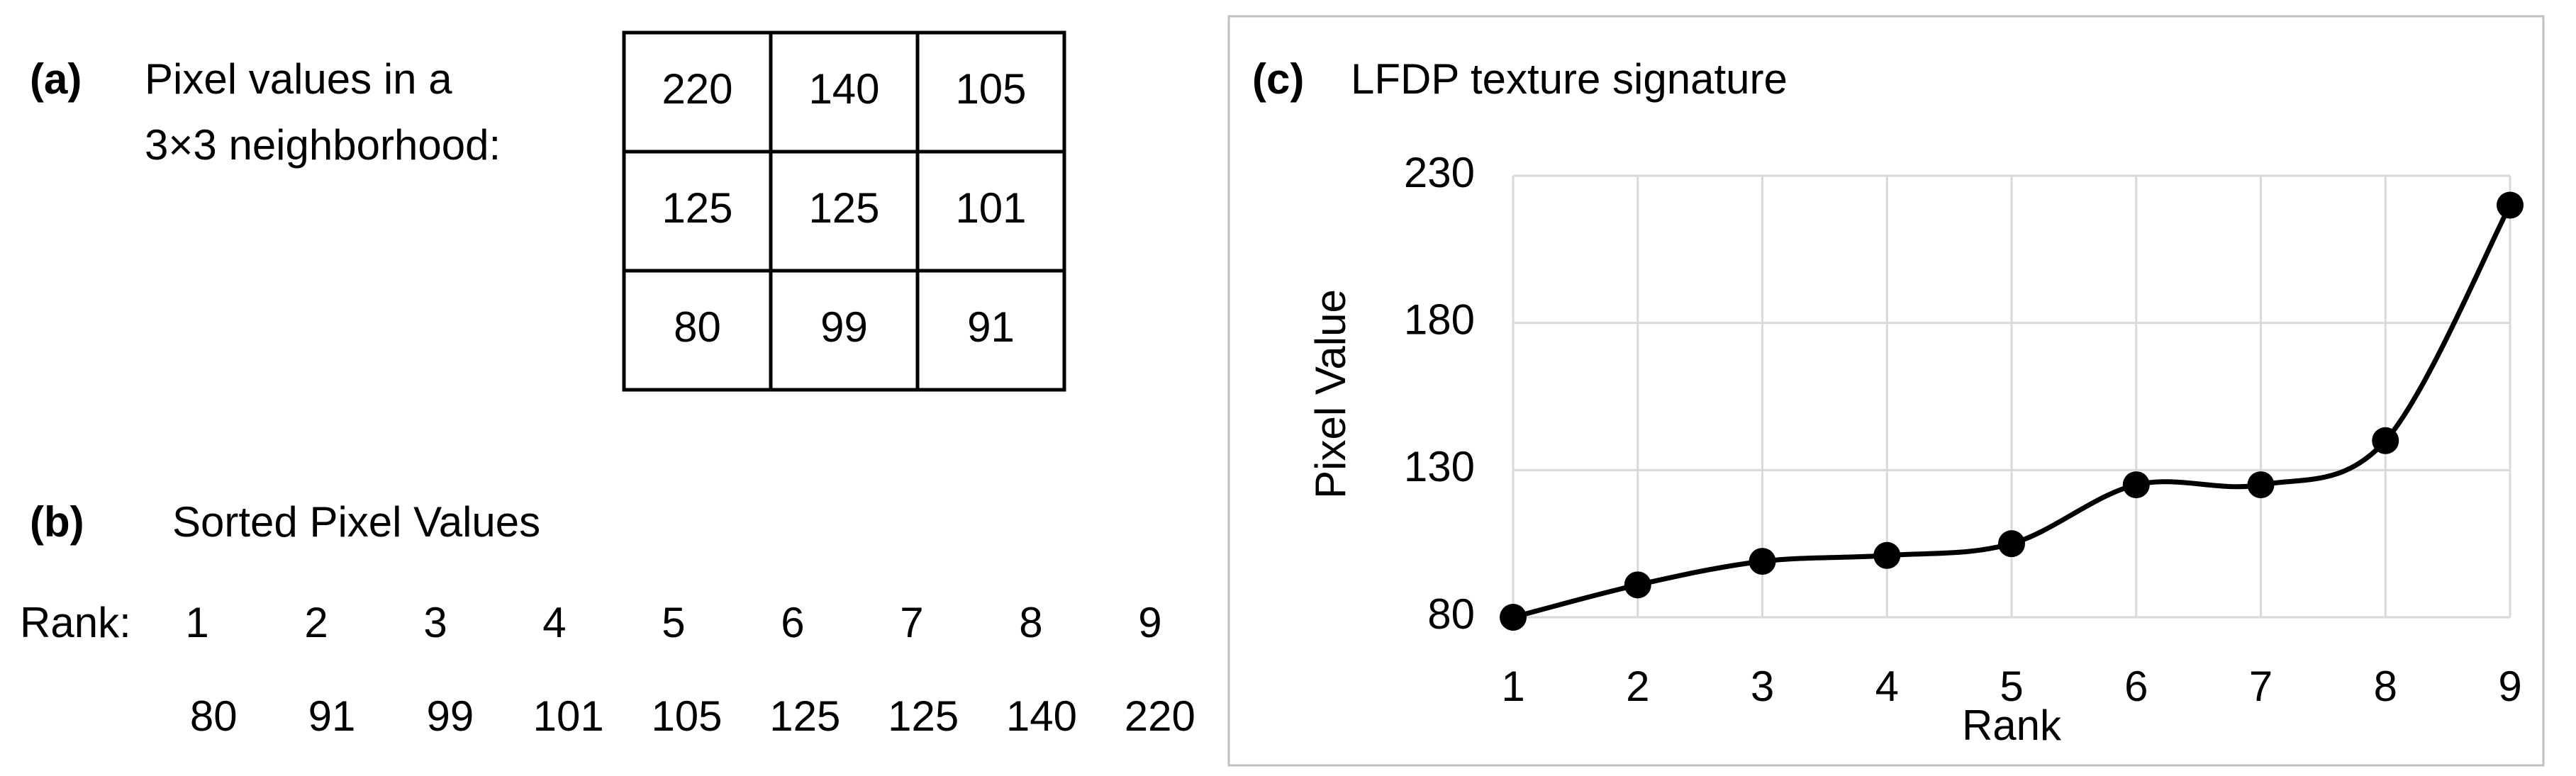  I want to click on cell-value: 140, so click(843, 89).